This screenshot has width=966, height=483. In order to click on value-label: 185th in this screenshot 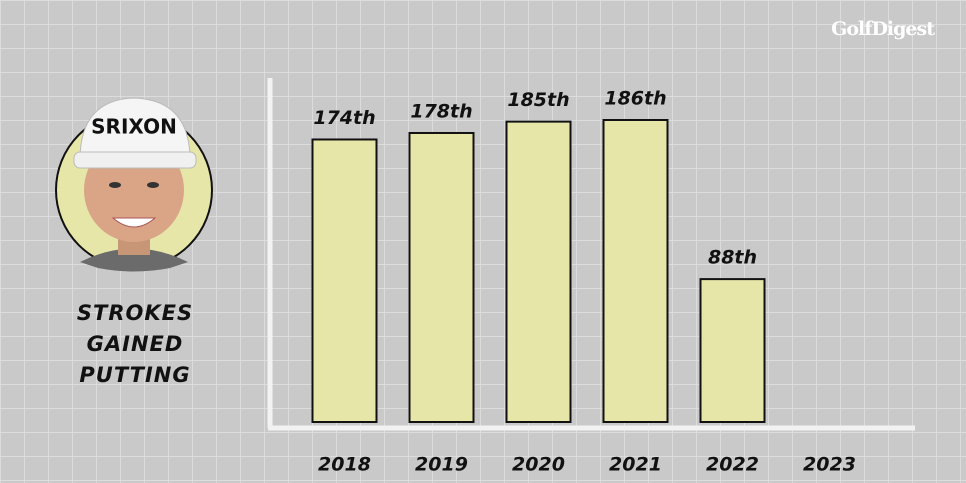, I will do `click(538, 100)`.